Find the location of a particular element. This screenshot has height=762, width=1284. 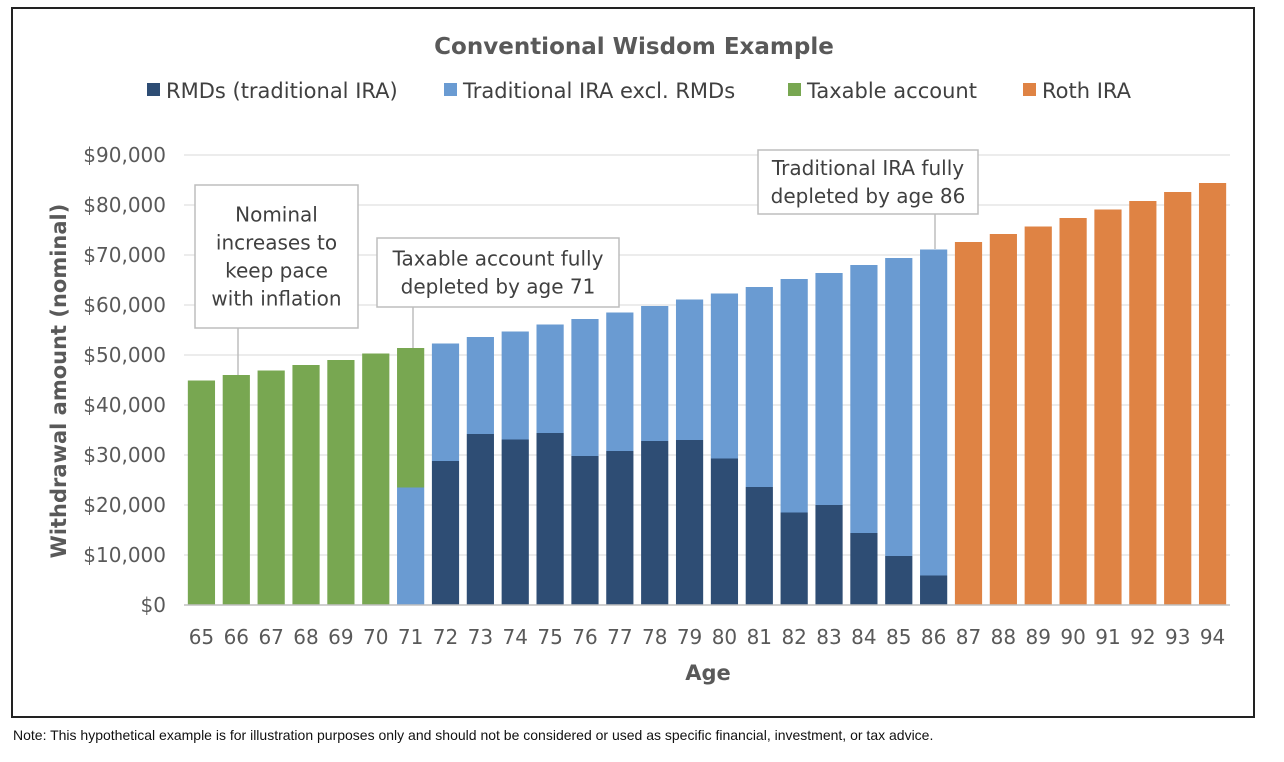

x-tick-label: 69 is located at coordinates (340, 637).